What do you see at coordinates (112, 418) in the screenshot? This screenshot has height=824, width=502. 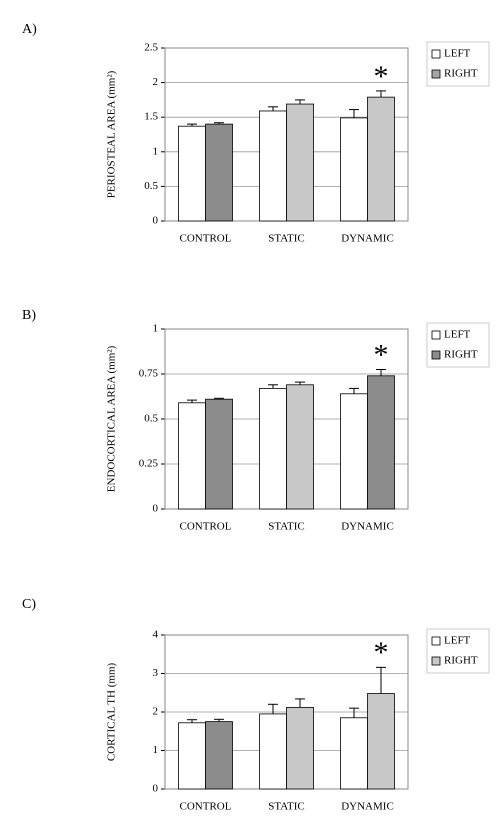 I see `y-axis-label: ENDOCORTICAL AREA (mm²)` at bounding box center [112, 418].